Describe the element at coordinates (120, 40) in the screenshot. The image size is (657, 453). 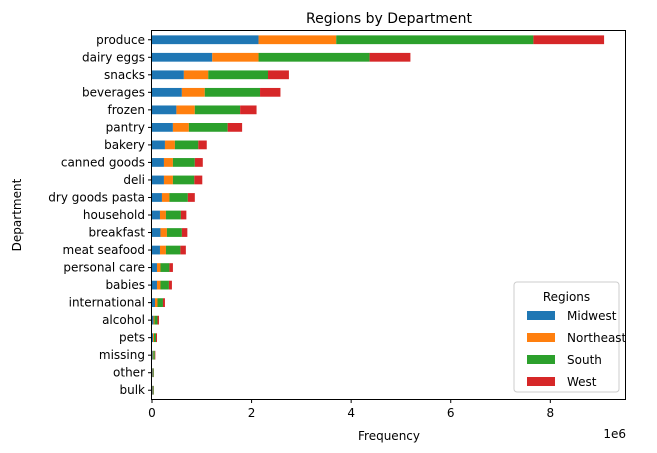
I see `y-tick-label: produce` at that location.